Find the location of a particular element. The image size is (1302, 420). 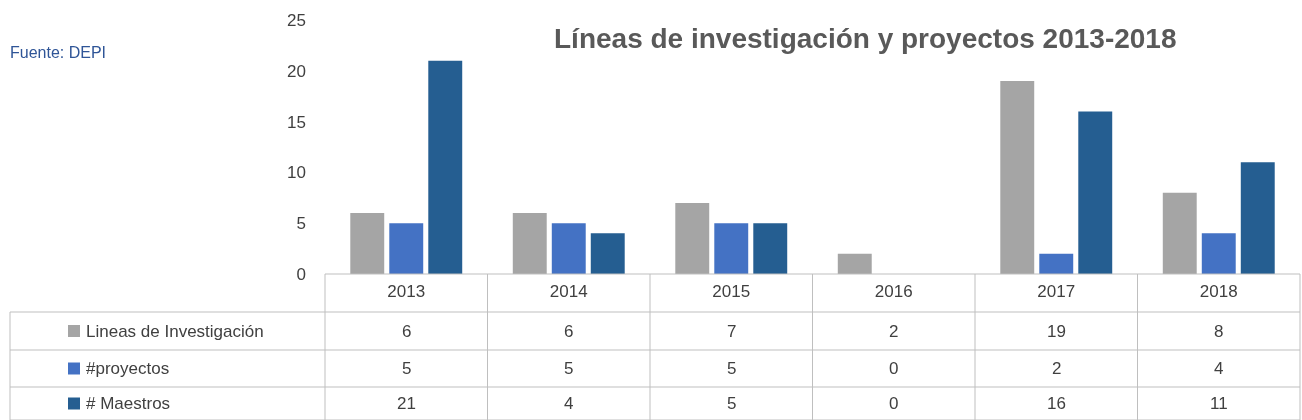

legend-label: Lineas de Investigación is located at coordinates (175, 331).